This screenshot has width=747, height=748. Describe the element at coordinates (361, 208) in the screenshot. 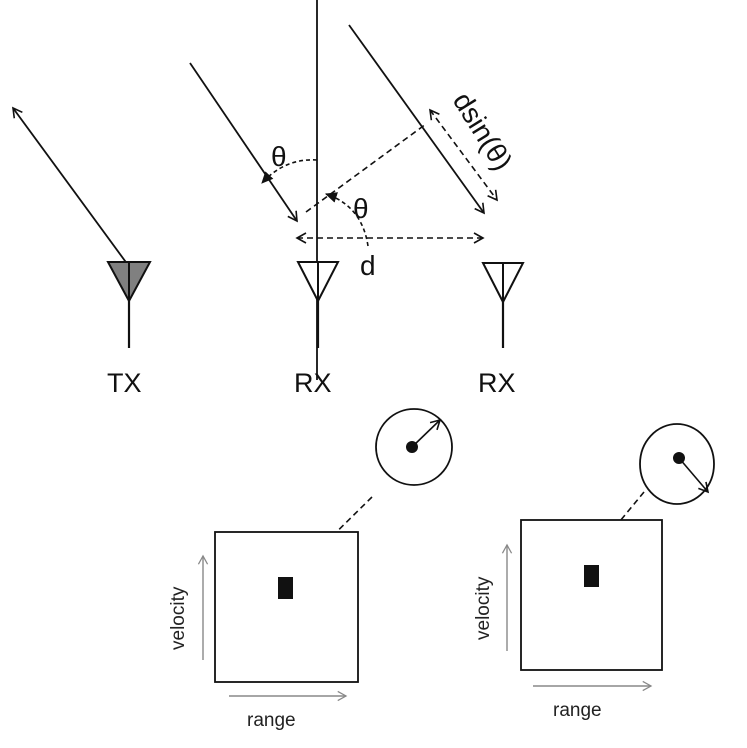

I see `theta-label-lower: θ` at that location.